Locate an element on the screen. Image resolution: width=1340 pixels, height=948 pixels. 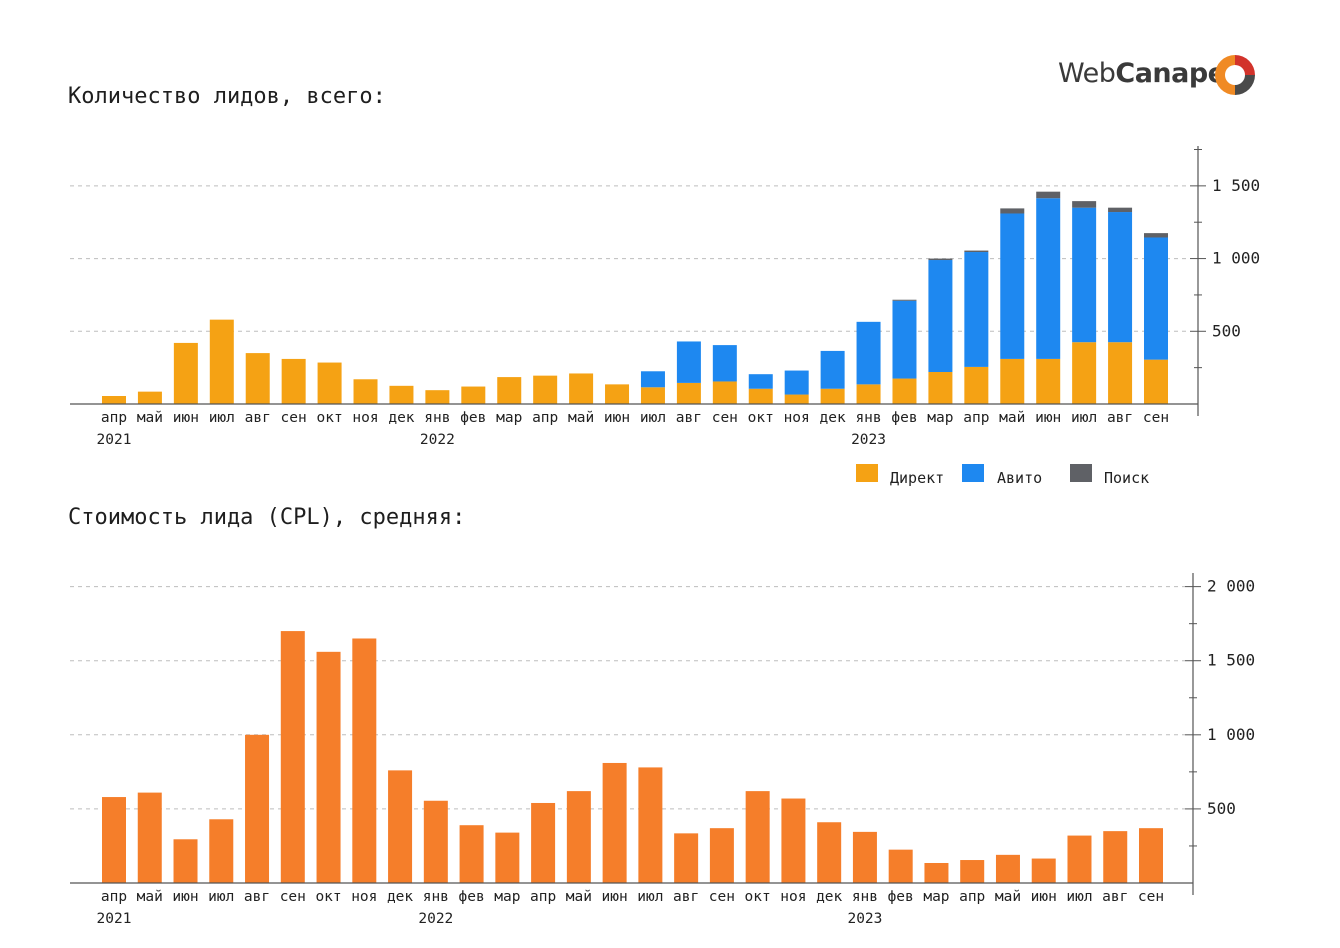
leads-chart-title: Количество лидов, всего: is located at coordinates (227, 96).